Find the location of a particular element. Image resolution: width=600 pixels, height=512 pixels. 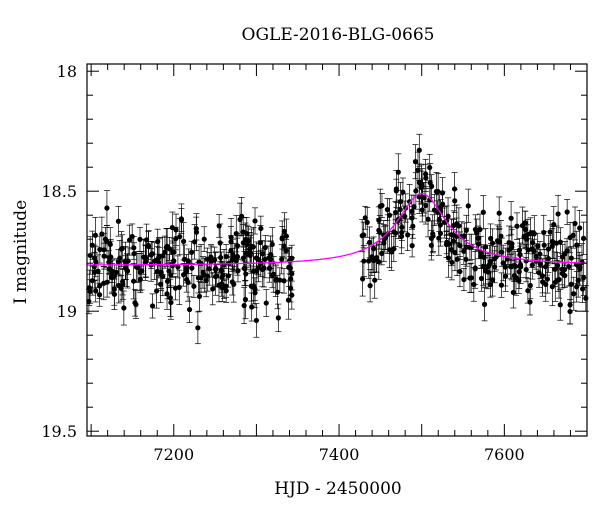

x-tick-label: 7600 is located at coordinates (504, 454).